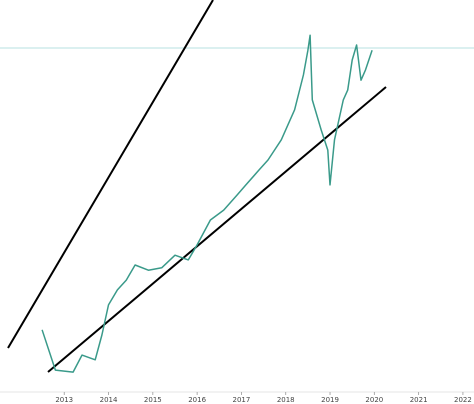 The height and width of the screenshot is (404, 474). I want to click on x-tick-label: 2016, so click(197, 400).